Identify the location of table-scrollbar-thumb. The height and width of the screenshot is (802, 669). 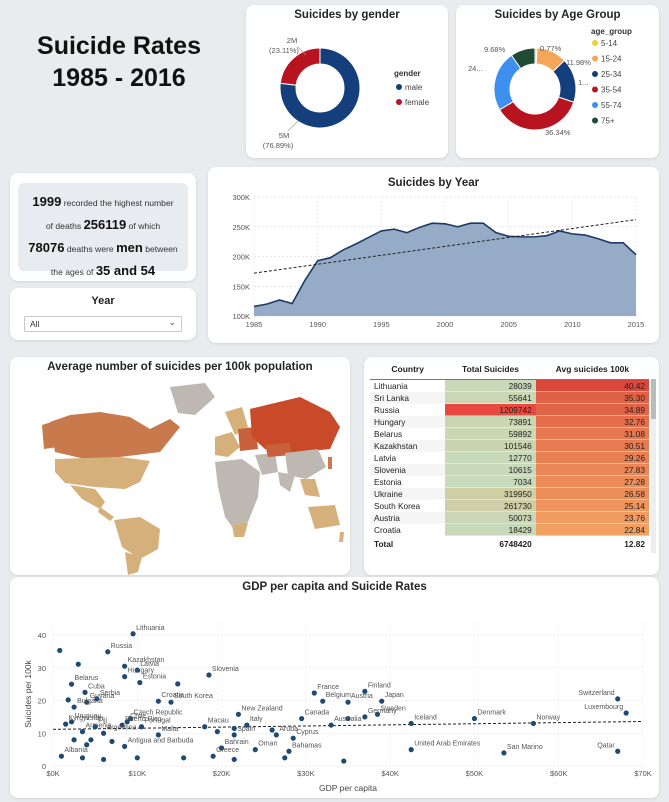
(653, 399).